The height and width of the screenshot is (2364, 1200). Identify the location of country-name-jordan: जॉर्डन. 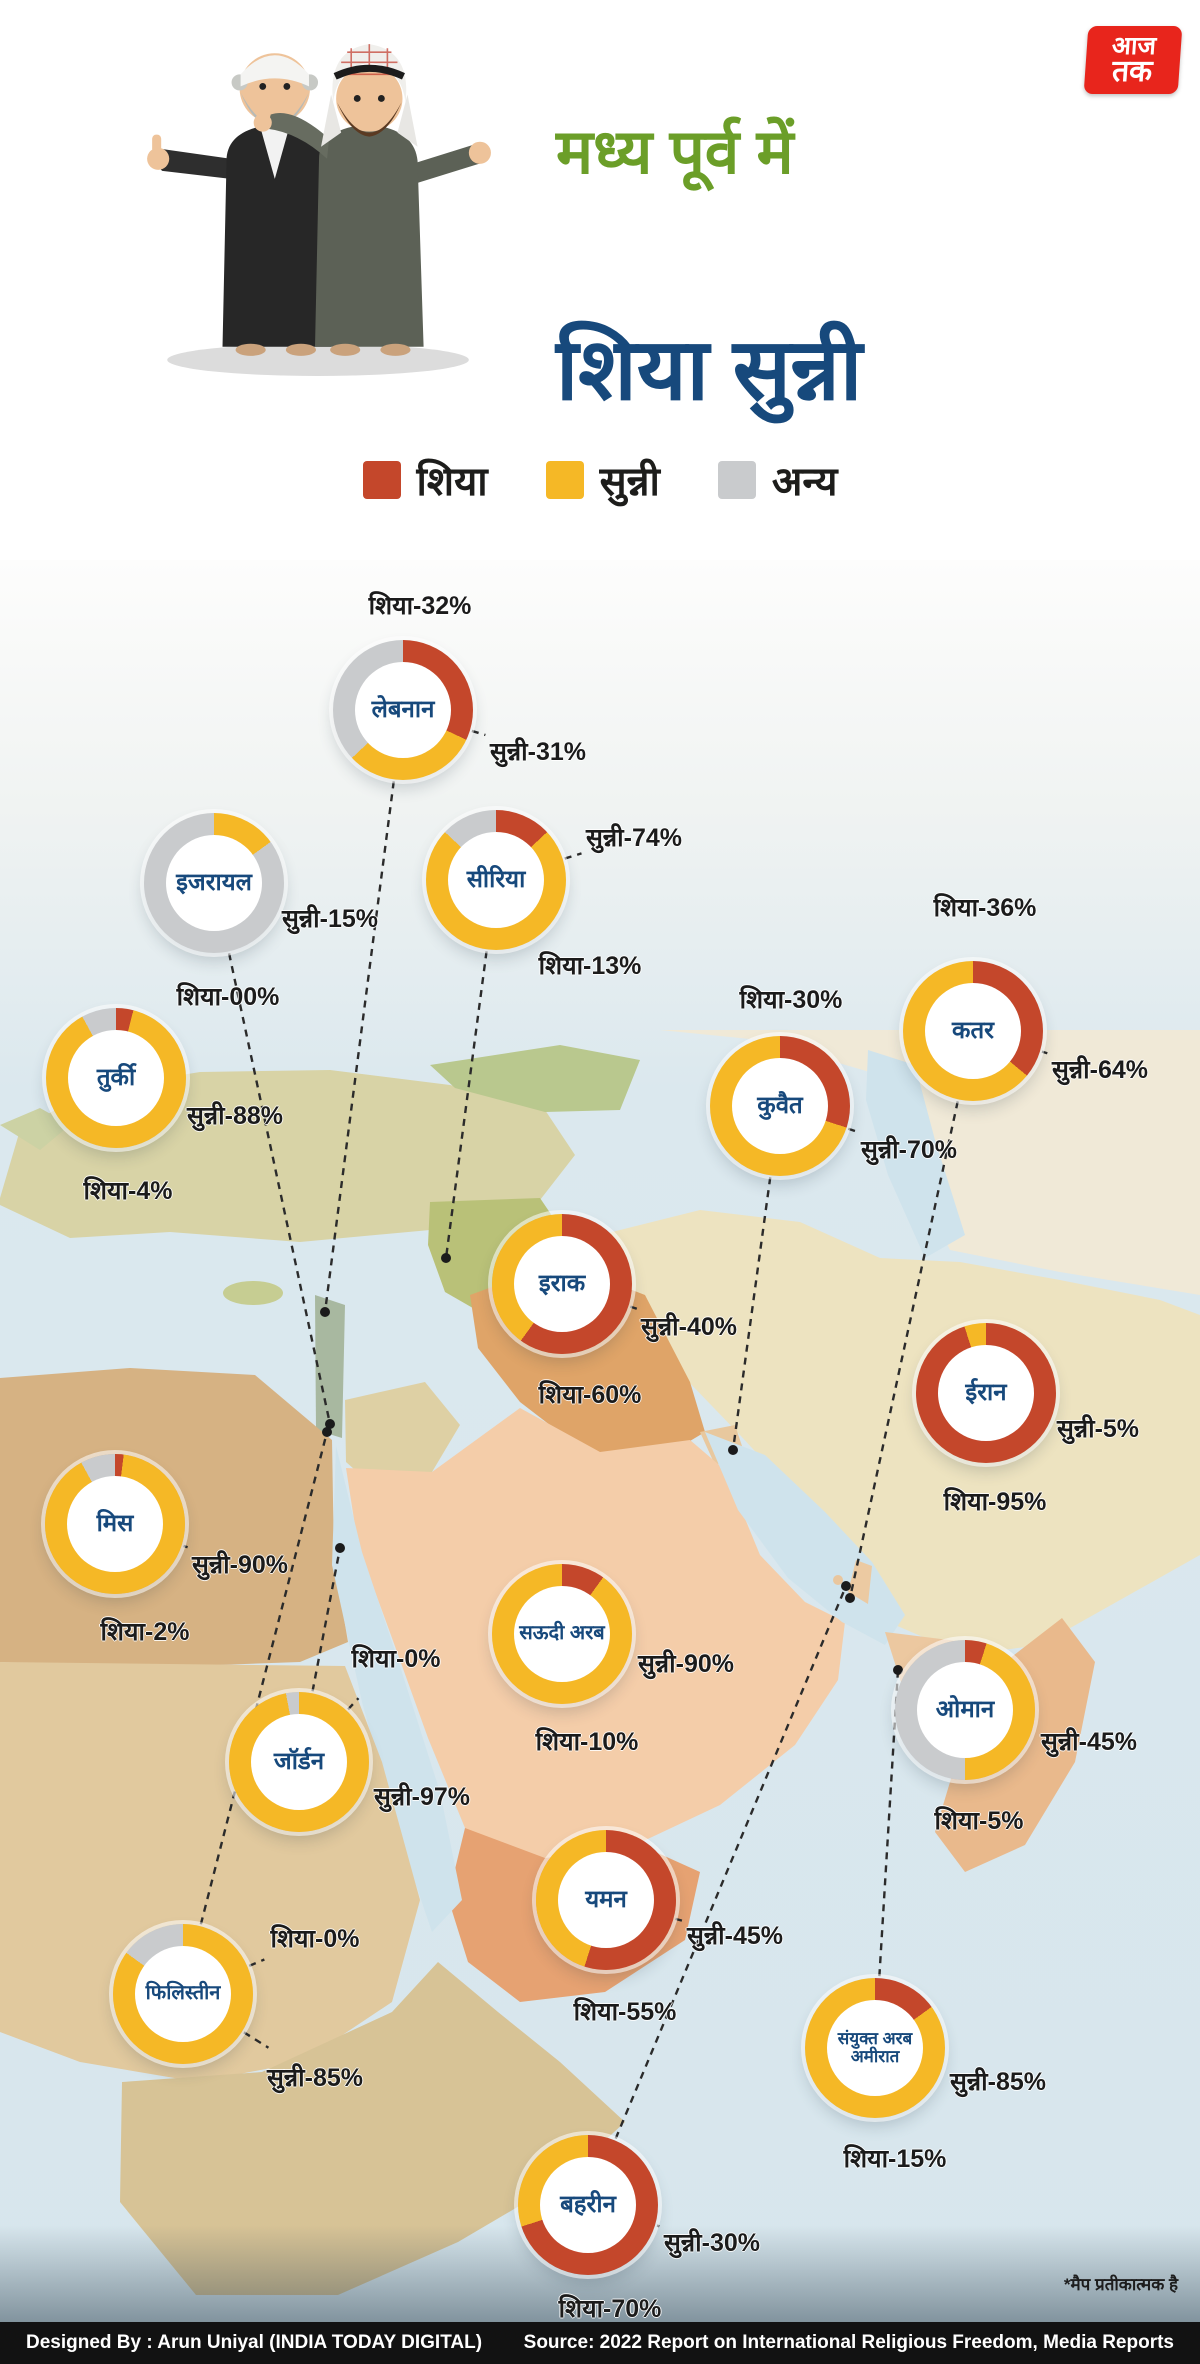
(299, 1762).